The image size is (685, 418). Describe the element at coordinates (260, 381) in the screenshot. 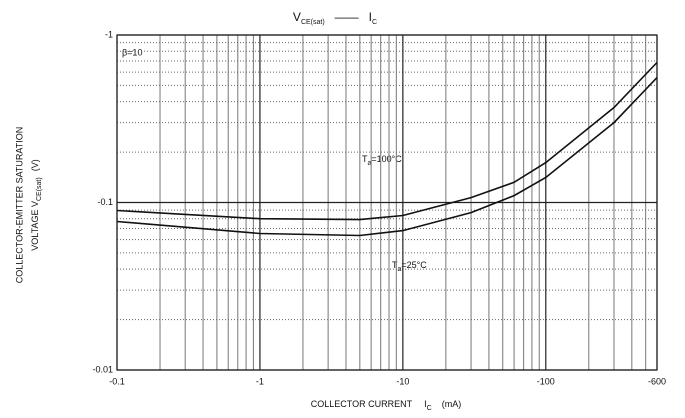

I see `x-tick-label: -1` at that location.